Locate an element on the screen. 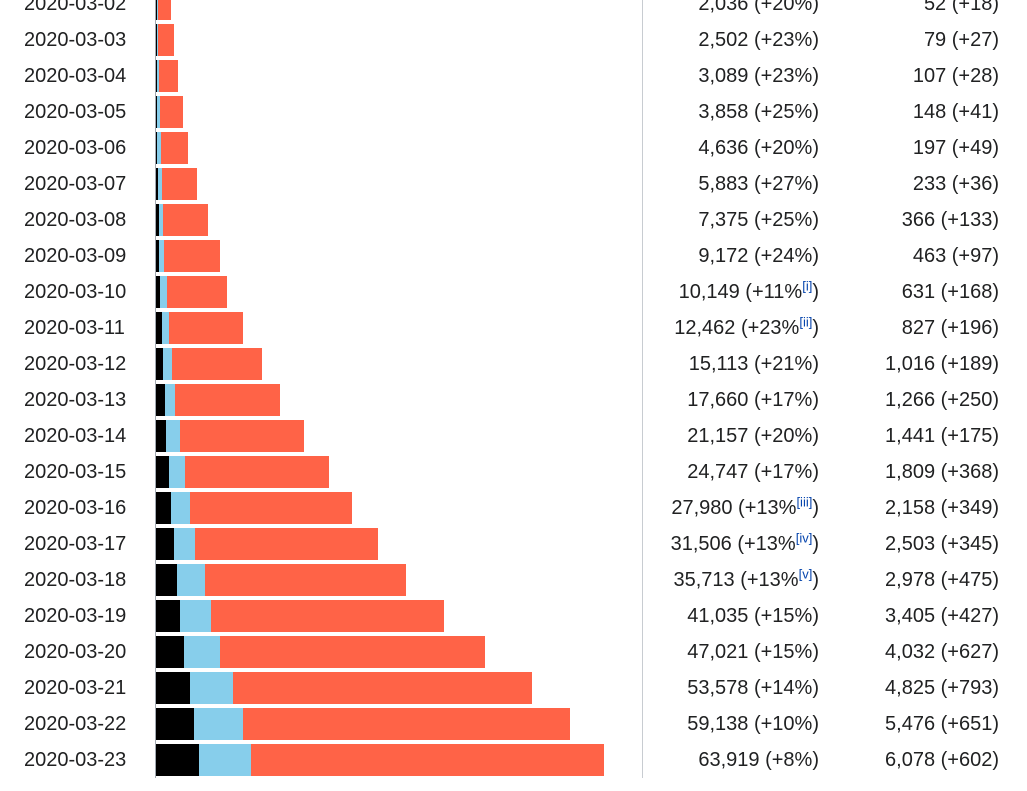  table-row: 2020-03-02 2,036 (+20%) 52 (+18) is located at coordinates (513, 11).